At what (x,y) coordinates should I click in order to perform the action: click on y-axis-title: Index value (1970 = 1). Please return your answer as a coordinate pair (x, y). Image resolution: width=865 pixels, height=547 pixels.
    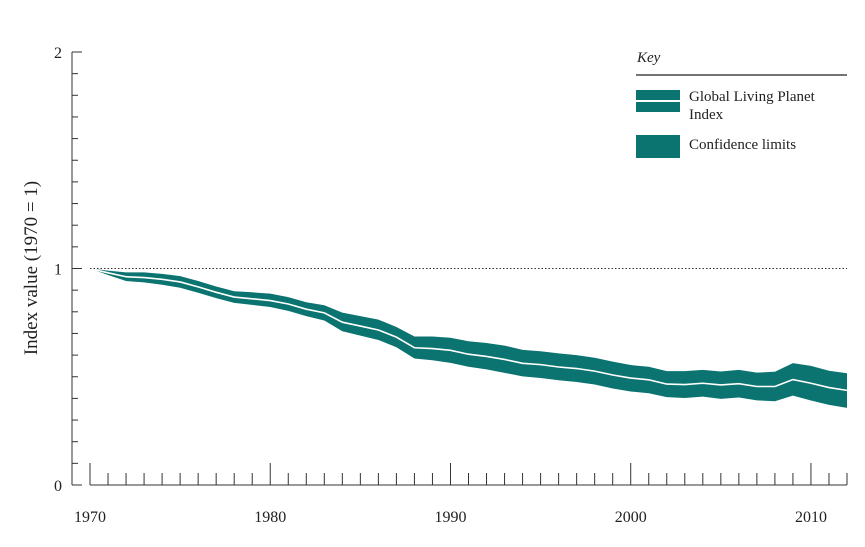
    Looking at the image, I should click on (31, 268).